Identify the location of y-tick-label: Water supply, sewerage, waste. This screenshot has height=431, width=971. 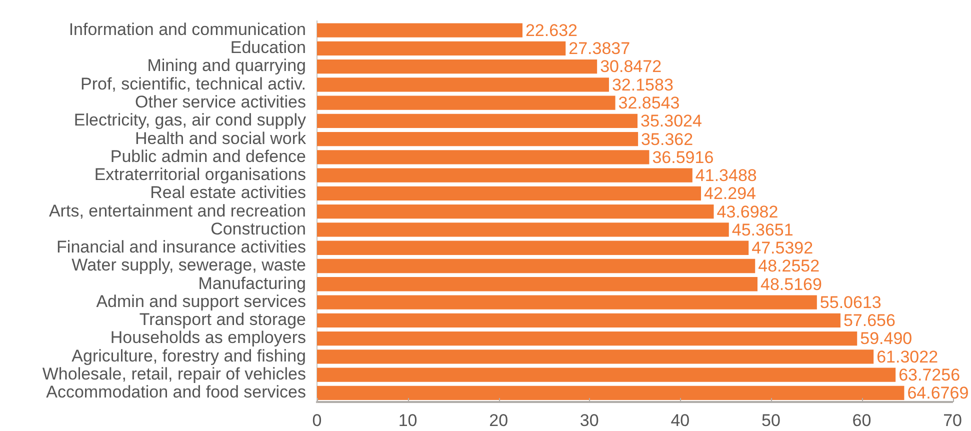
(189, 265).